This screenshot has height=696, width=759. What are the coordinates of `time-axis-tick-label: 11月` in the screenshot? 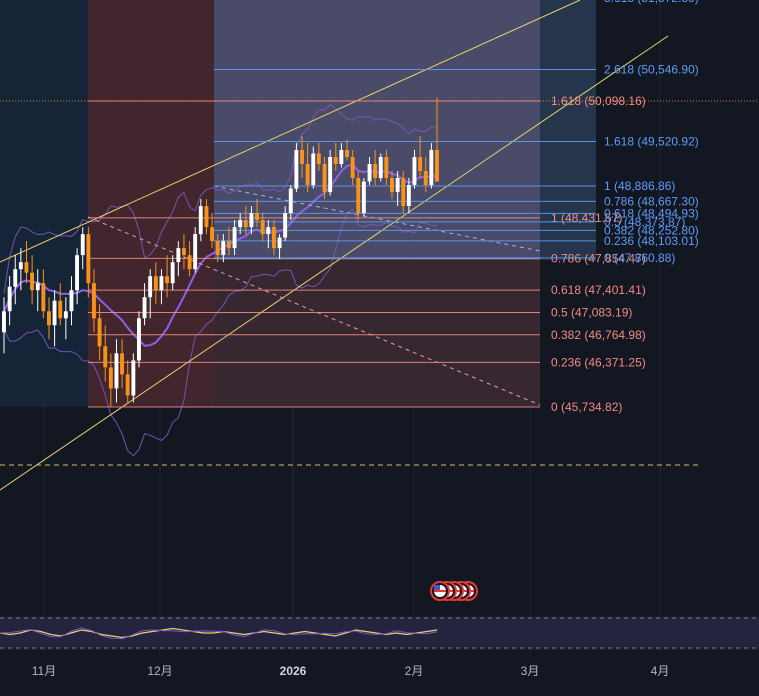 It's located at (44, 671).